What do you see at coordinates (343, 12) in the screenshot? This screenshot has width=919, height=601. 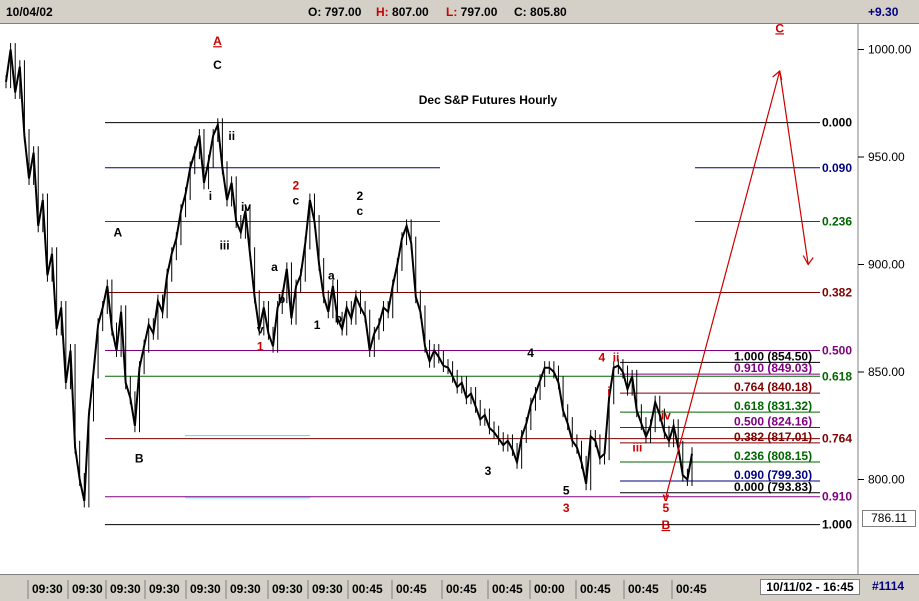 I see `open-value: 797.00` at bounding box center [343, 12].